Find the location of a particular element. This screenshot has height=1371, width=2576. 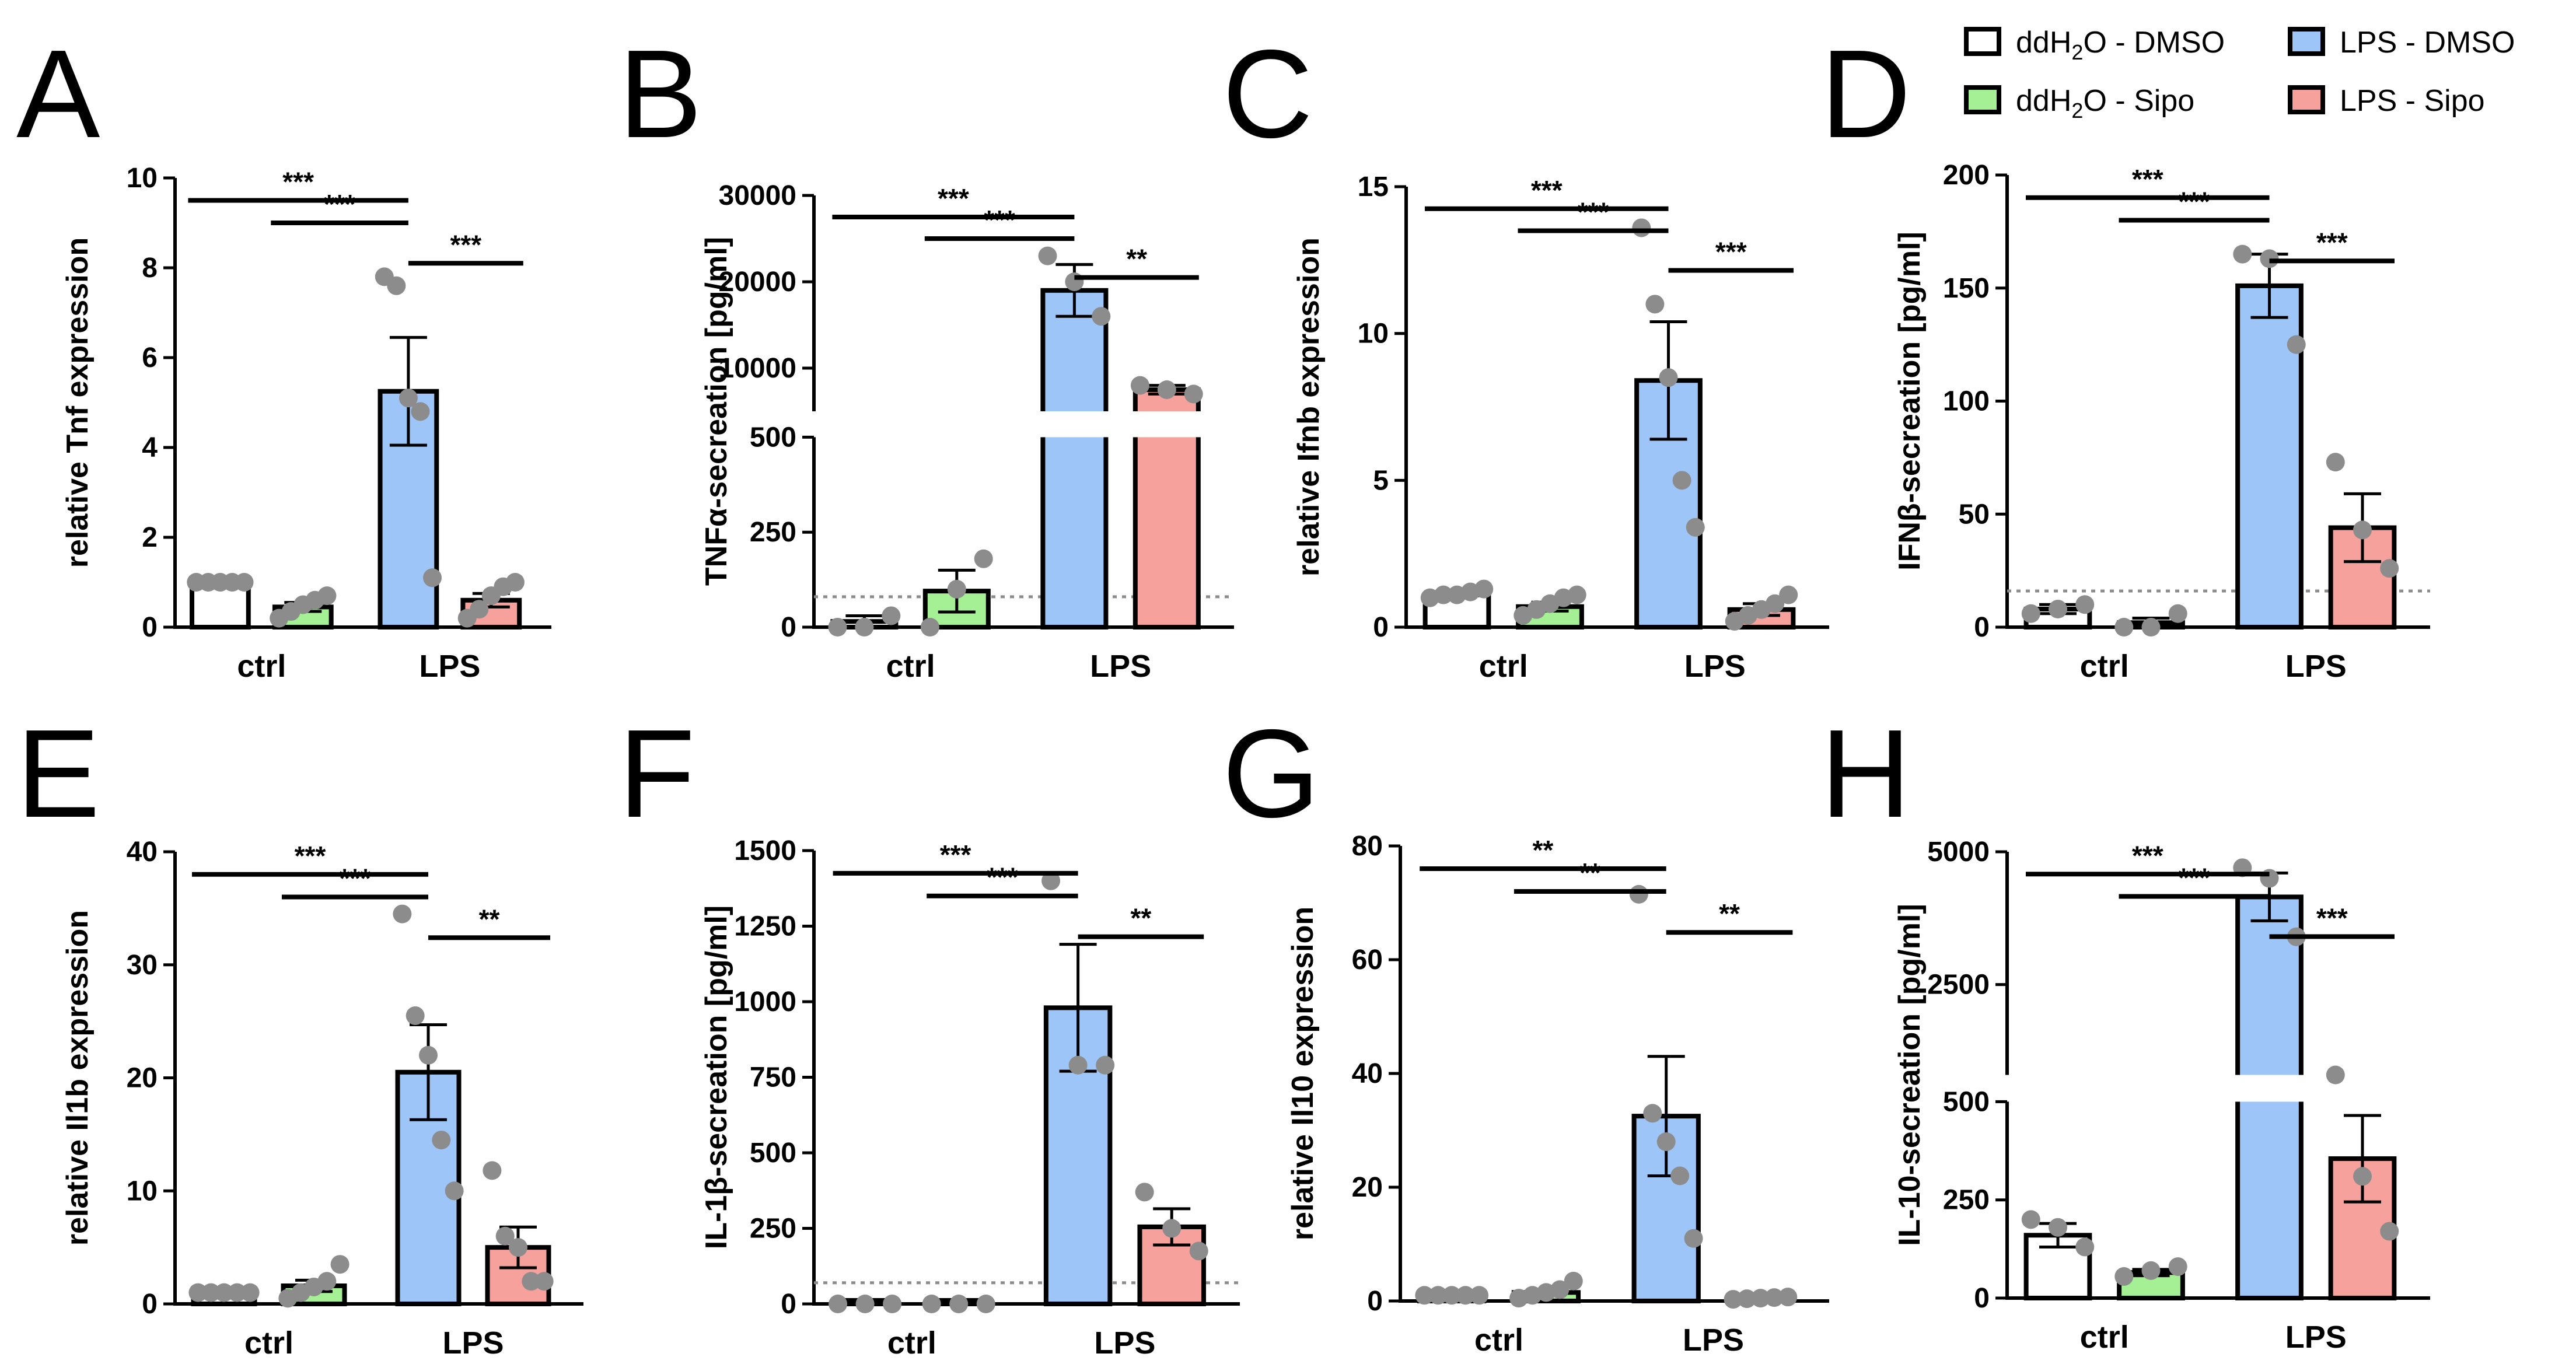

legend-label-sub: 2 is located at coordinates (2077, 52).